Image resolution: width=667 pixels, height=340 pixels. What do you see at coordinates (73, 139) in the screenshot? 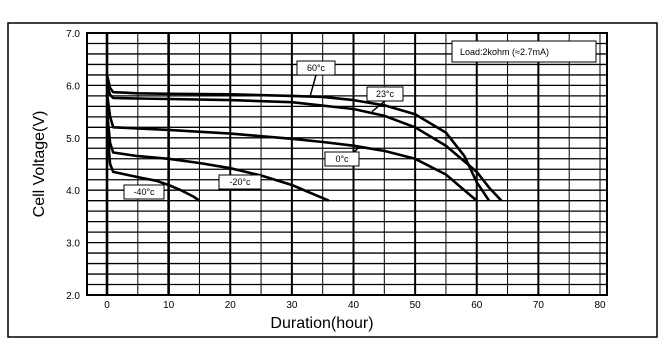
I see `y-tick-label: 5.0` at bounding box center [73, 139].